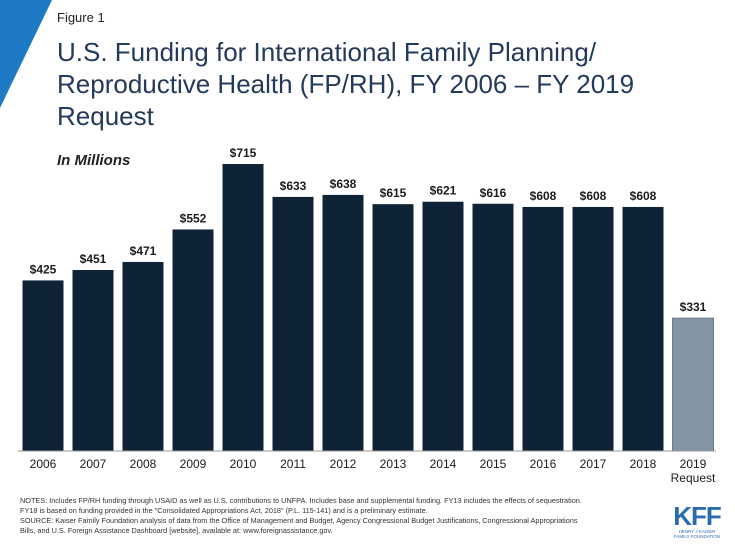 The width and height of the screenshot is (735, 551). I want to click on x-tick-label: 2011, so click(293, 464).